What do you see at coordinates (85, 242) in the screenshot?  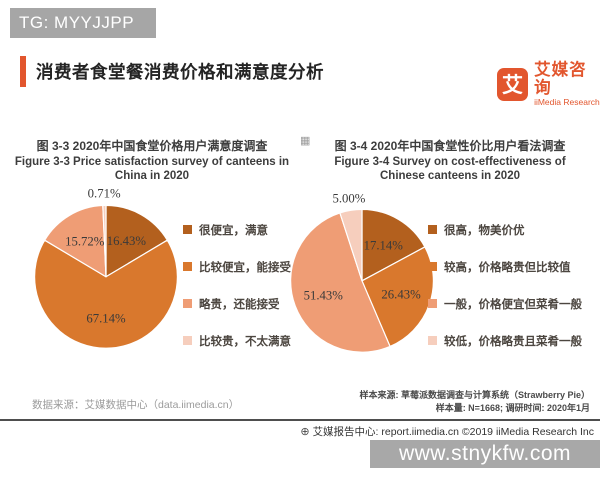 I see `pie-value-label: 15.72%` at bounding box center [85, 242].